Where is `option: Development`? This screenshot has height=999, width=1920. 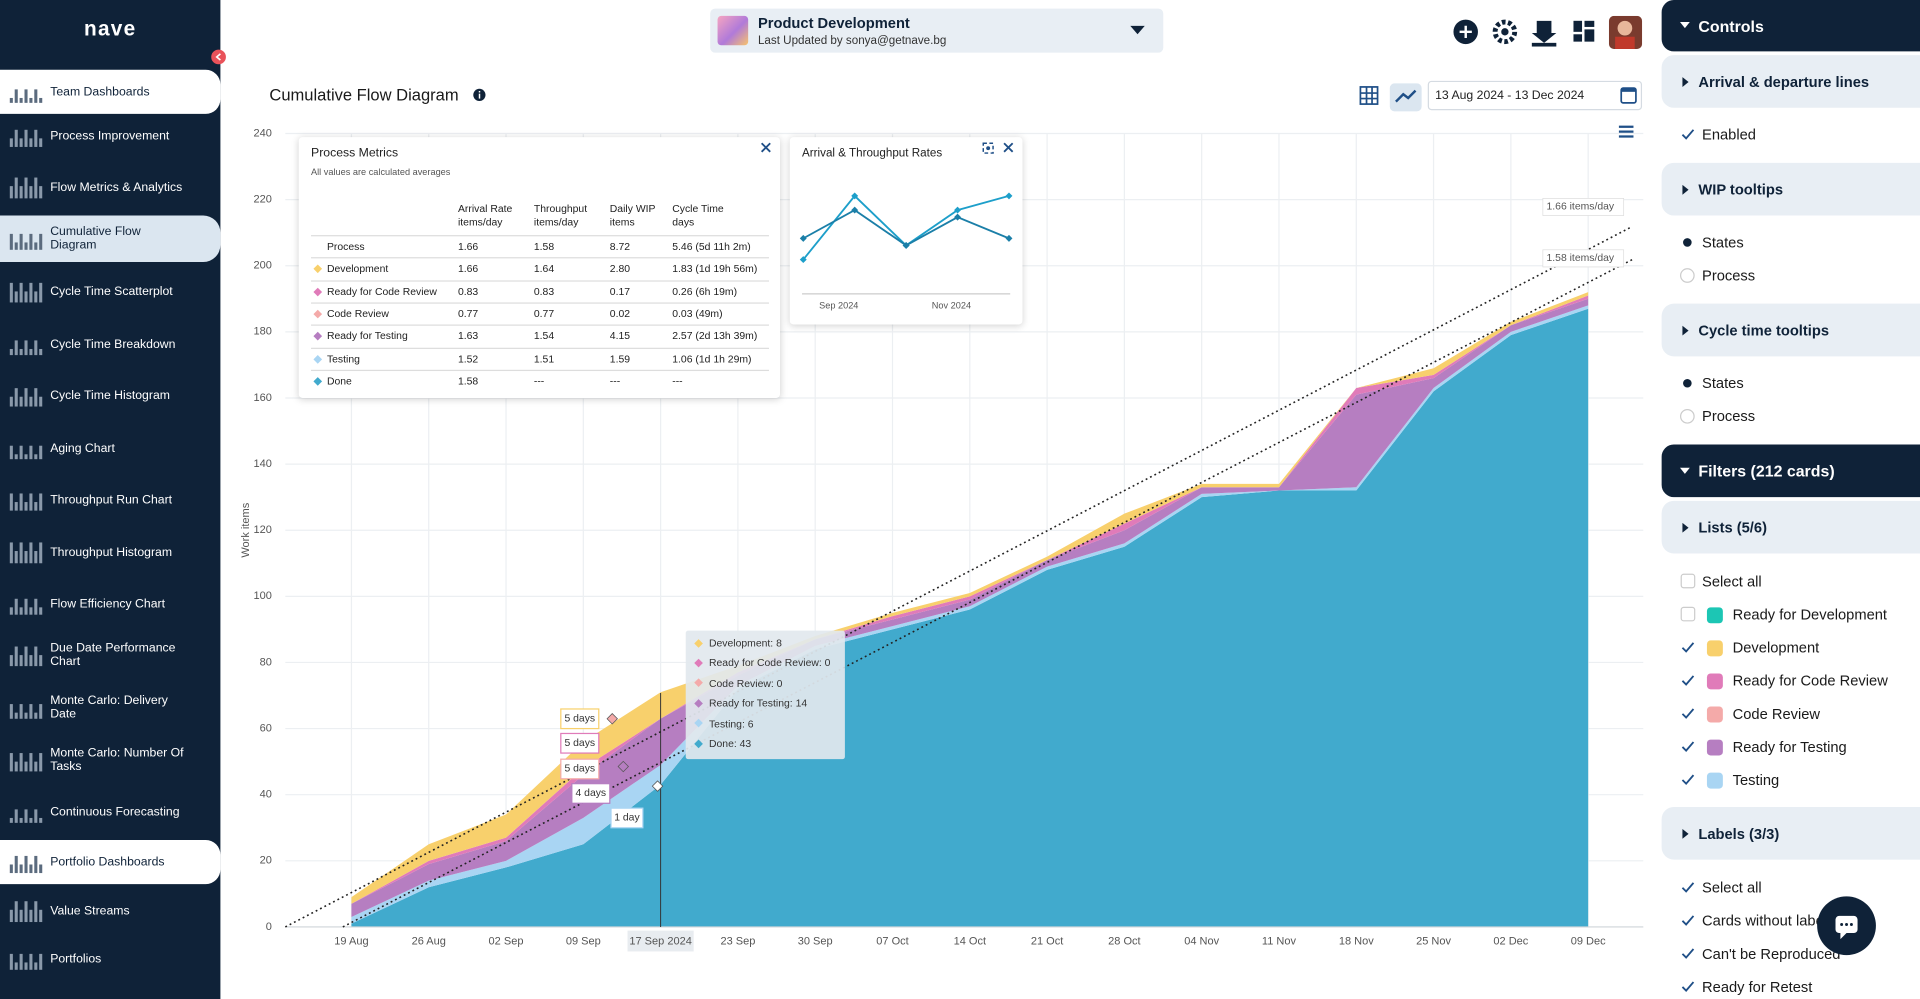 option: Development is located at coordinates (1749, 648).